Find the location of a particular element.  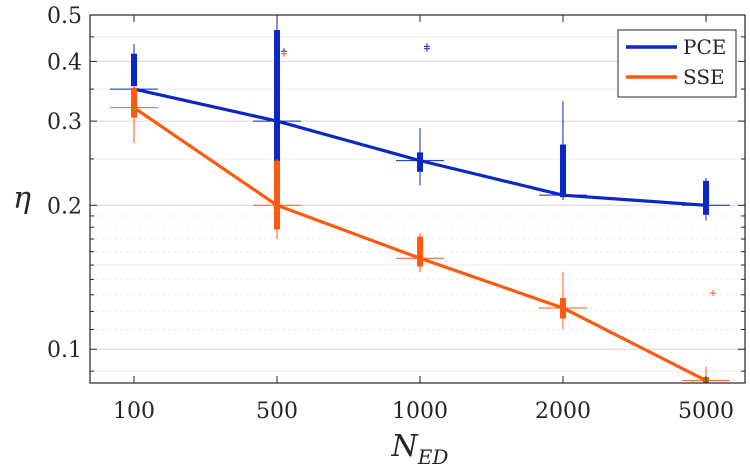

y-axis-title: η is located at coordinates (22, 198).